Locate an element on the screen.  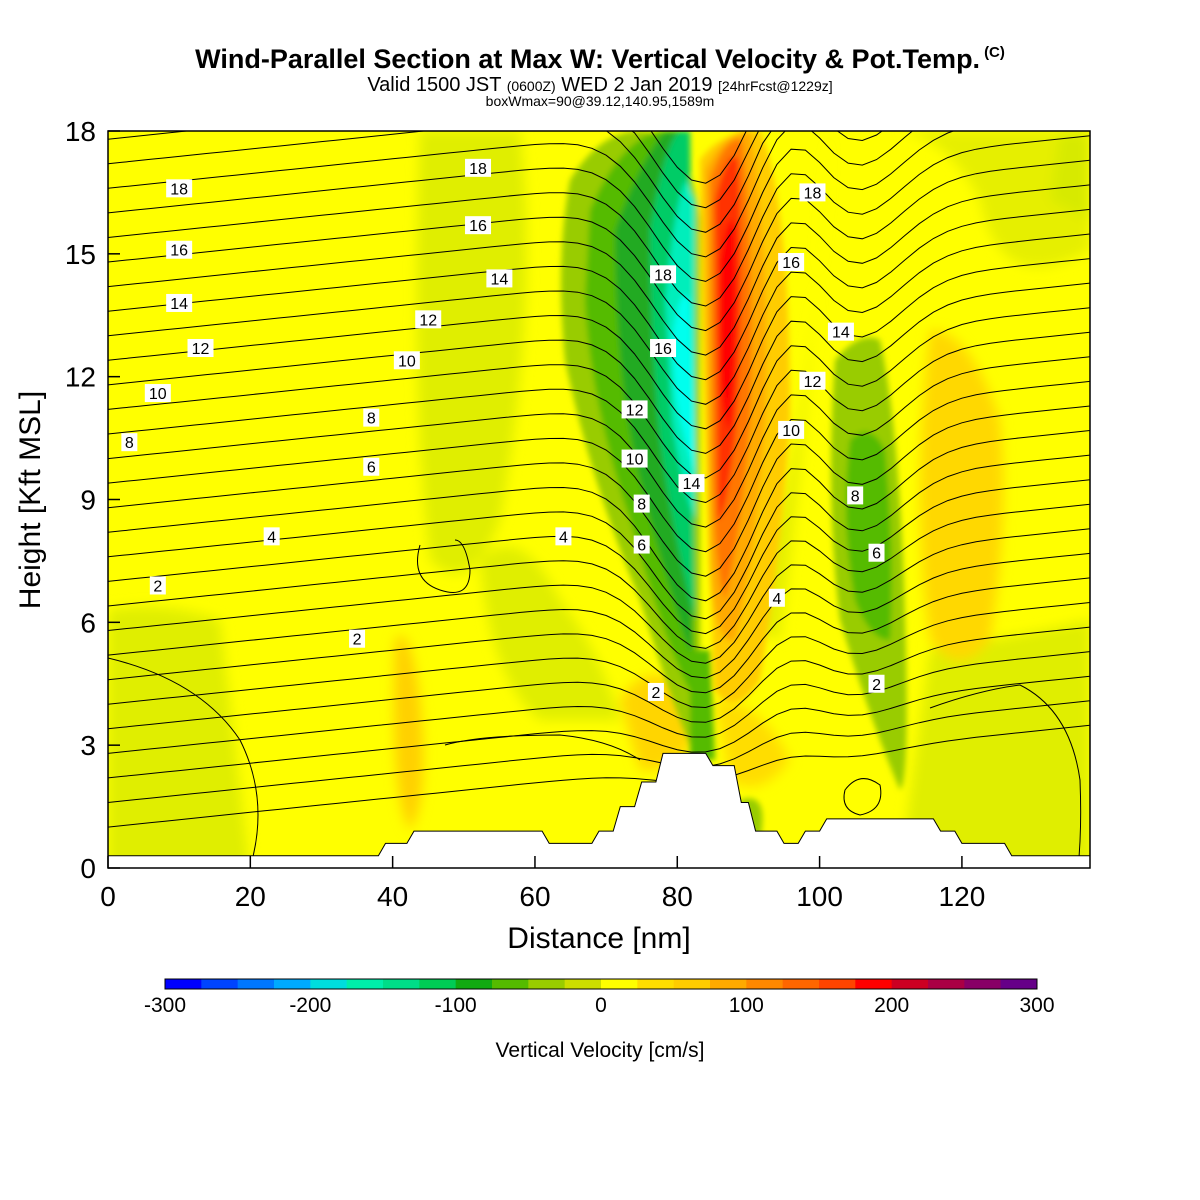
x-tick-label: 120 is located at coordinates (962, 896).